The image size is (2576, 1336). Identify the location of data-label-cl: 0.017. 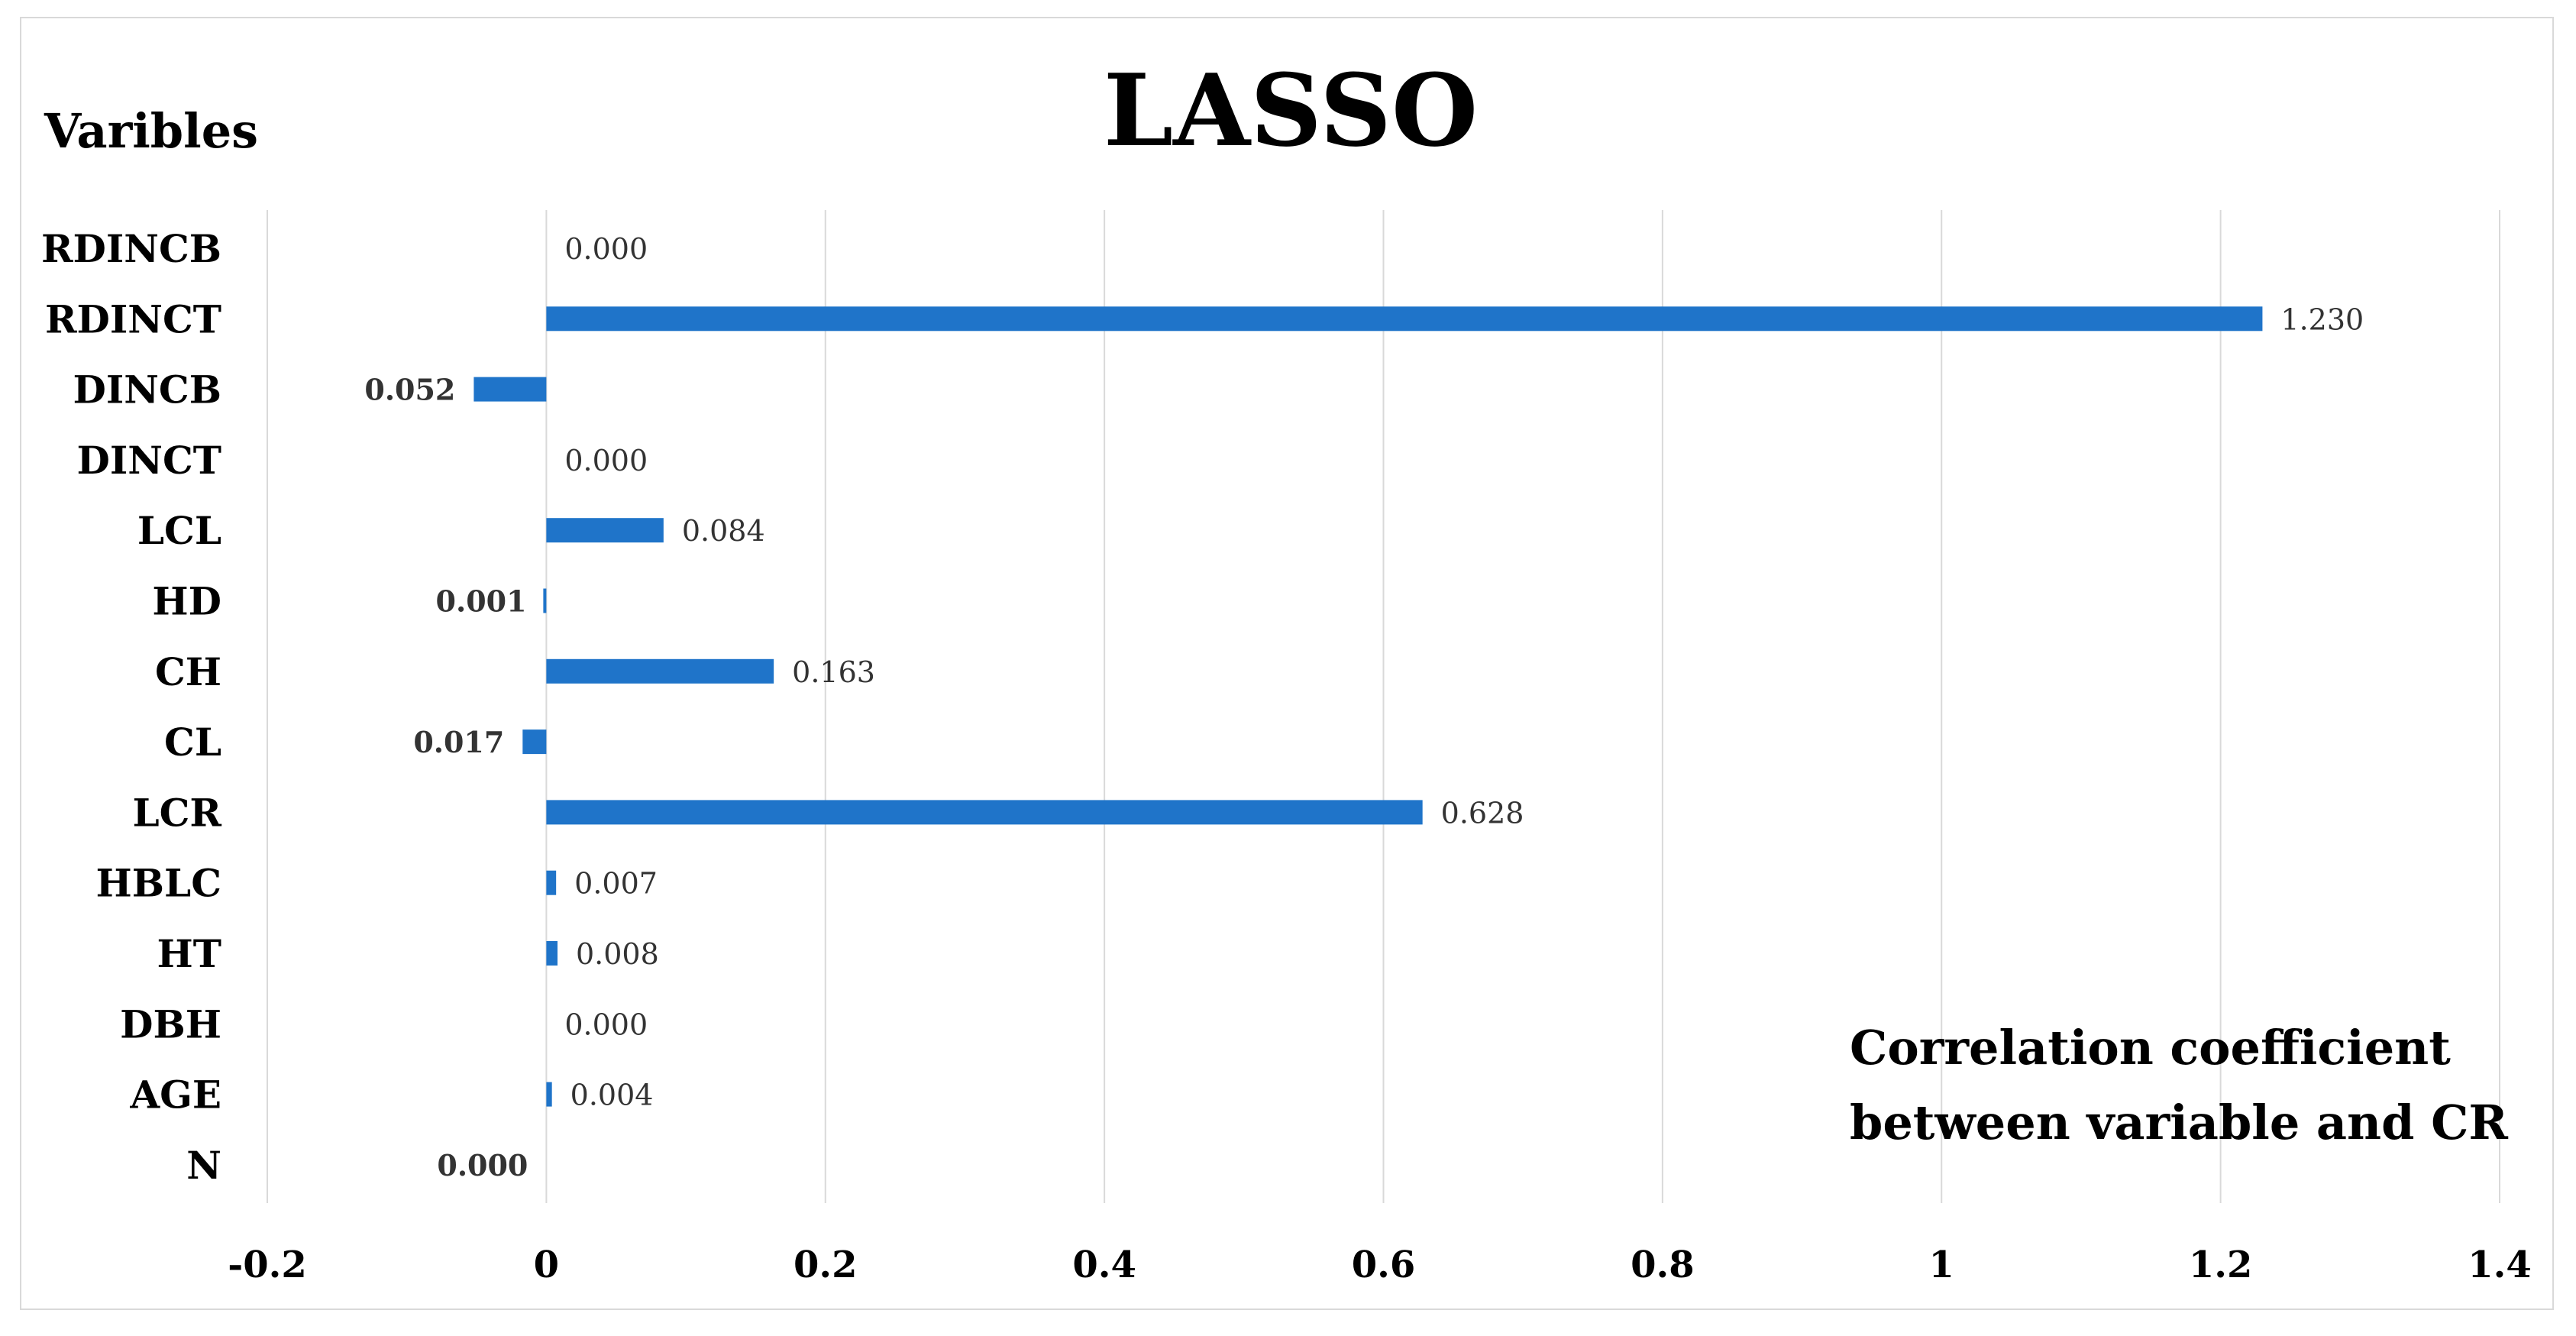
(458, 742).